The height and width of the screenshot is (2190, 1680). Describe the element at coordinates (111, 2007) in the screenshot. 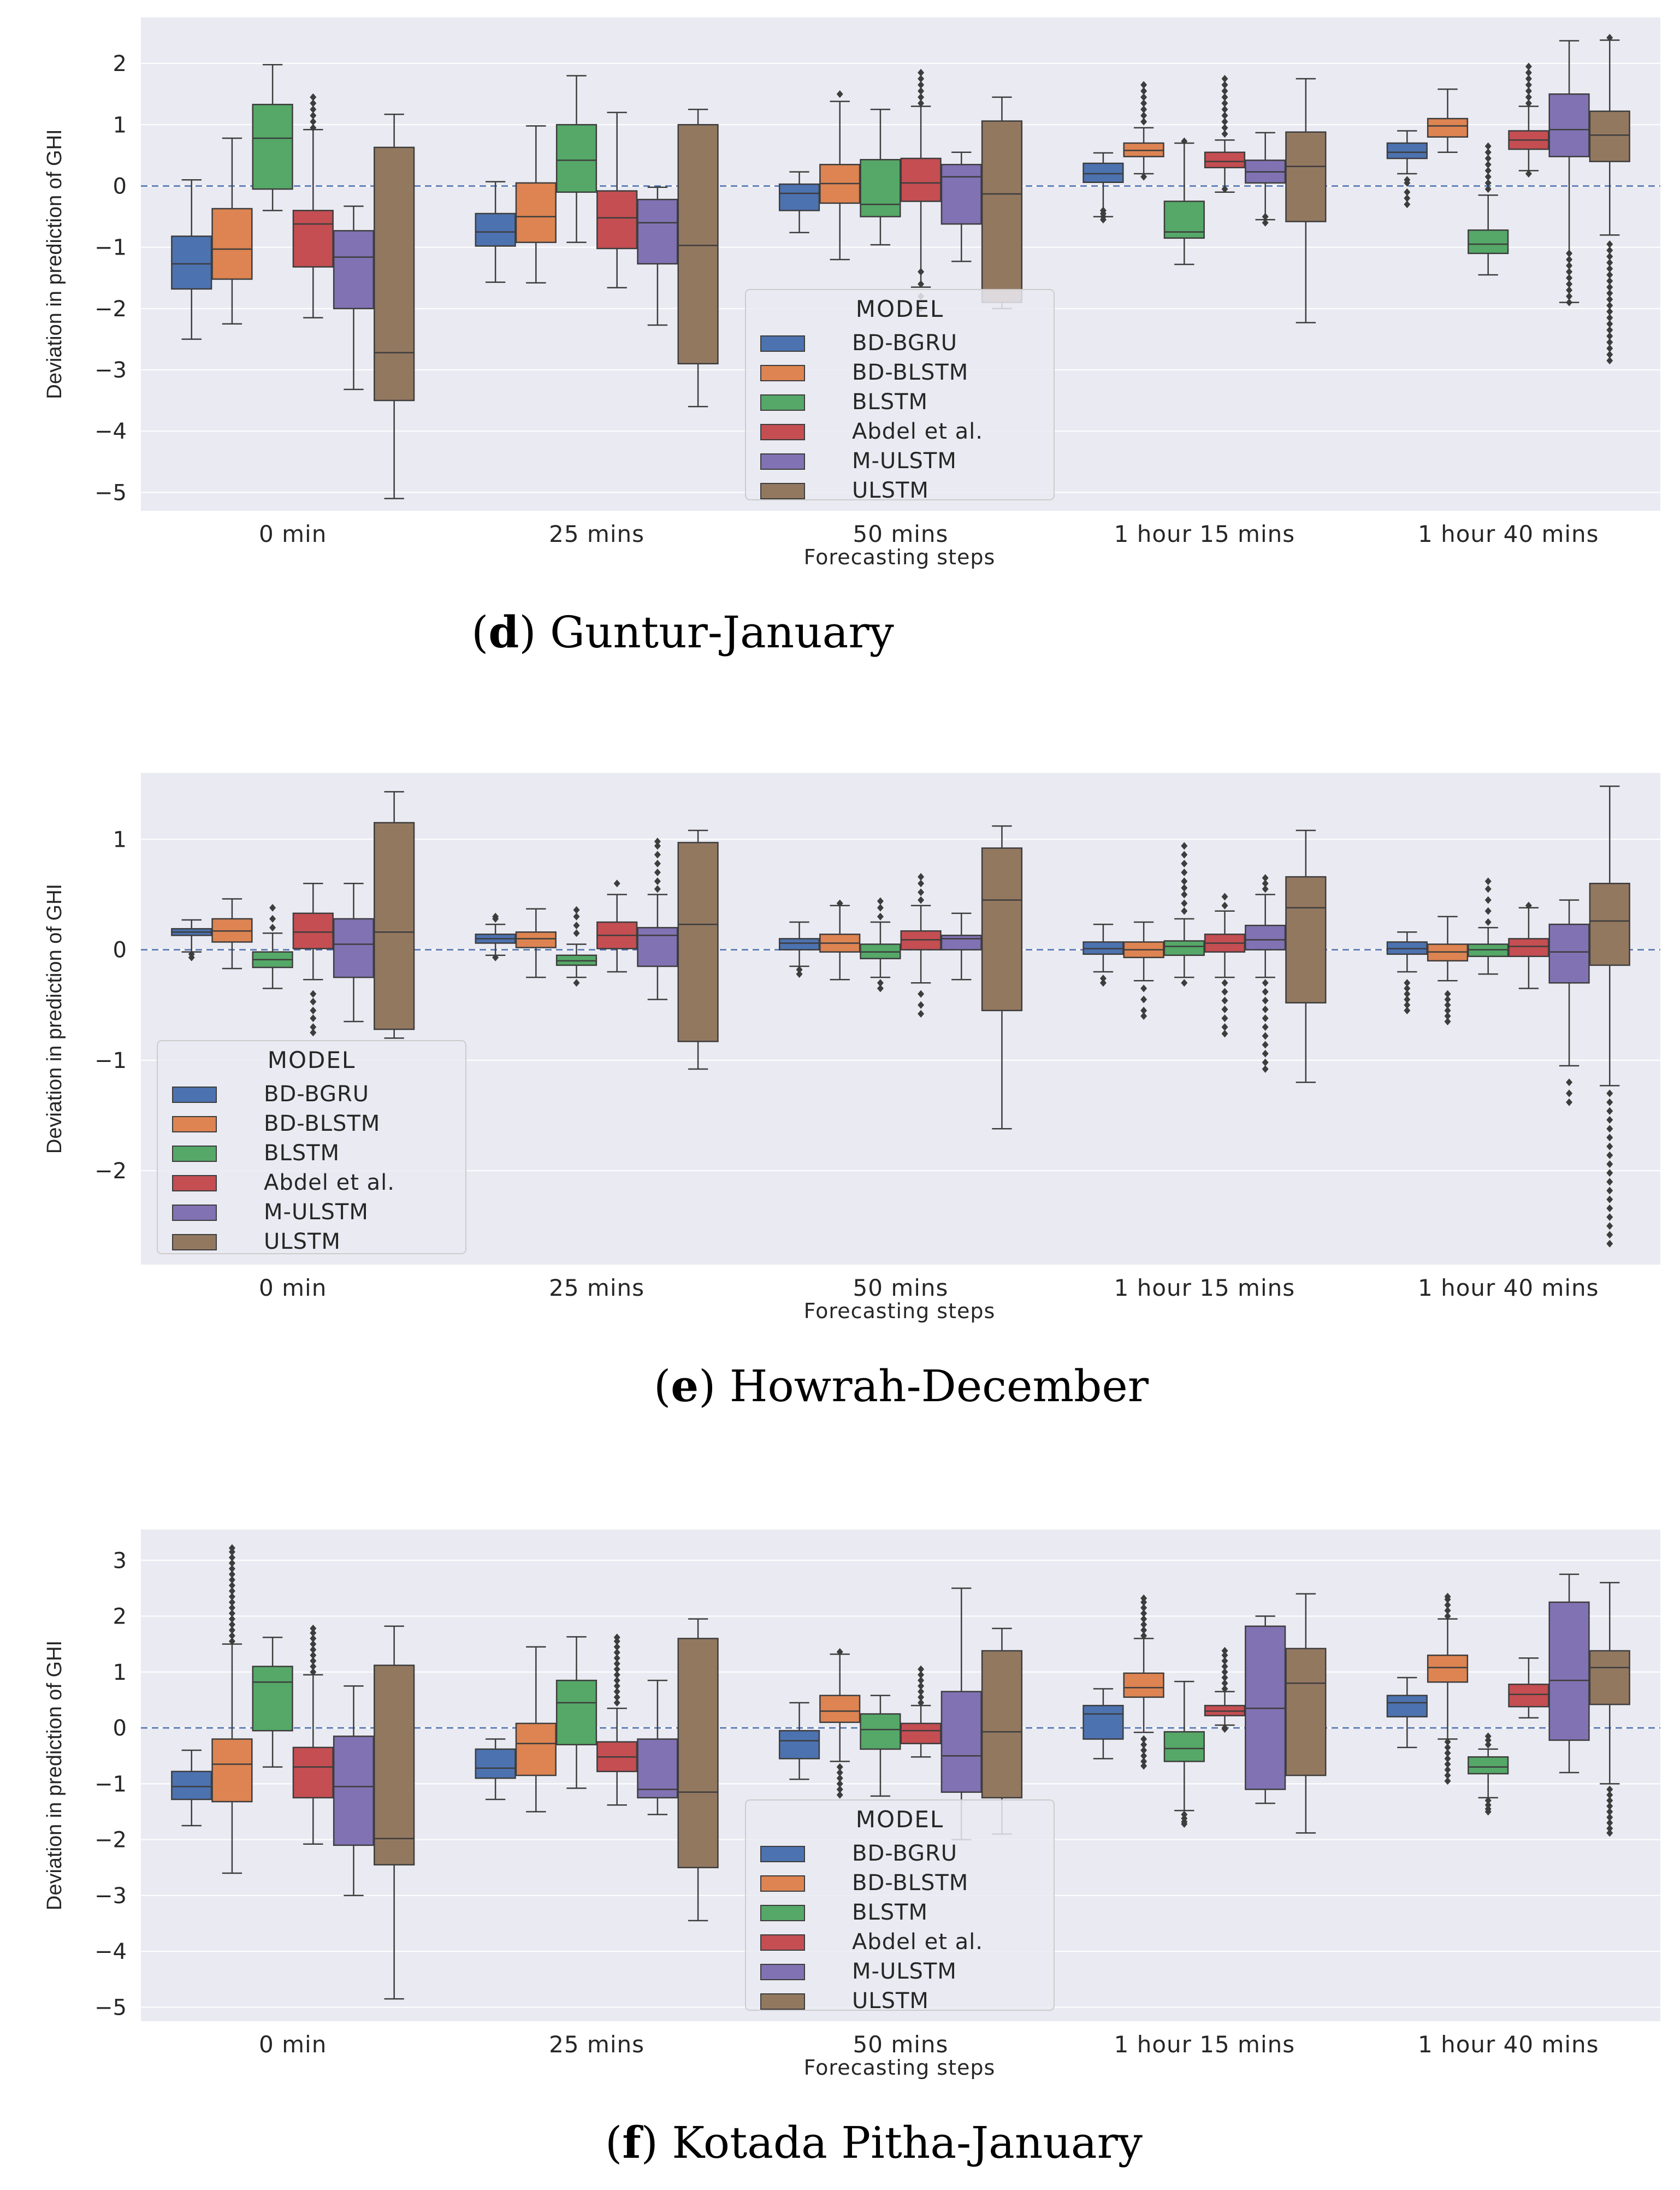

I see `y-tick-label: −5` at that location.